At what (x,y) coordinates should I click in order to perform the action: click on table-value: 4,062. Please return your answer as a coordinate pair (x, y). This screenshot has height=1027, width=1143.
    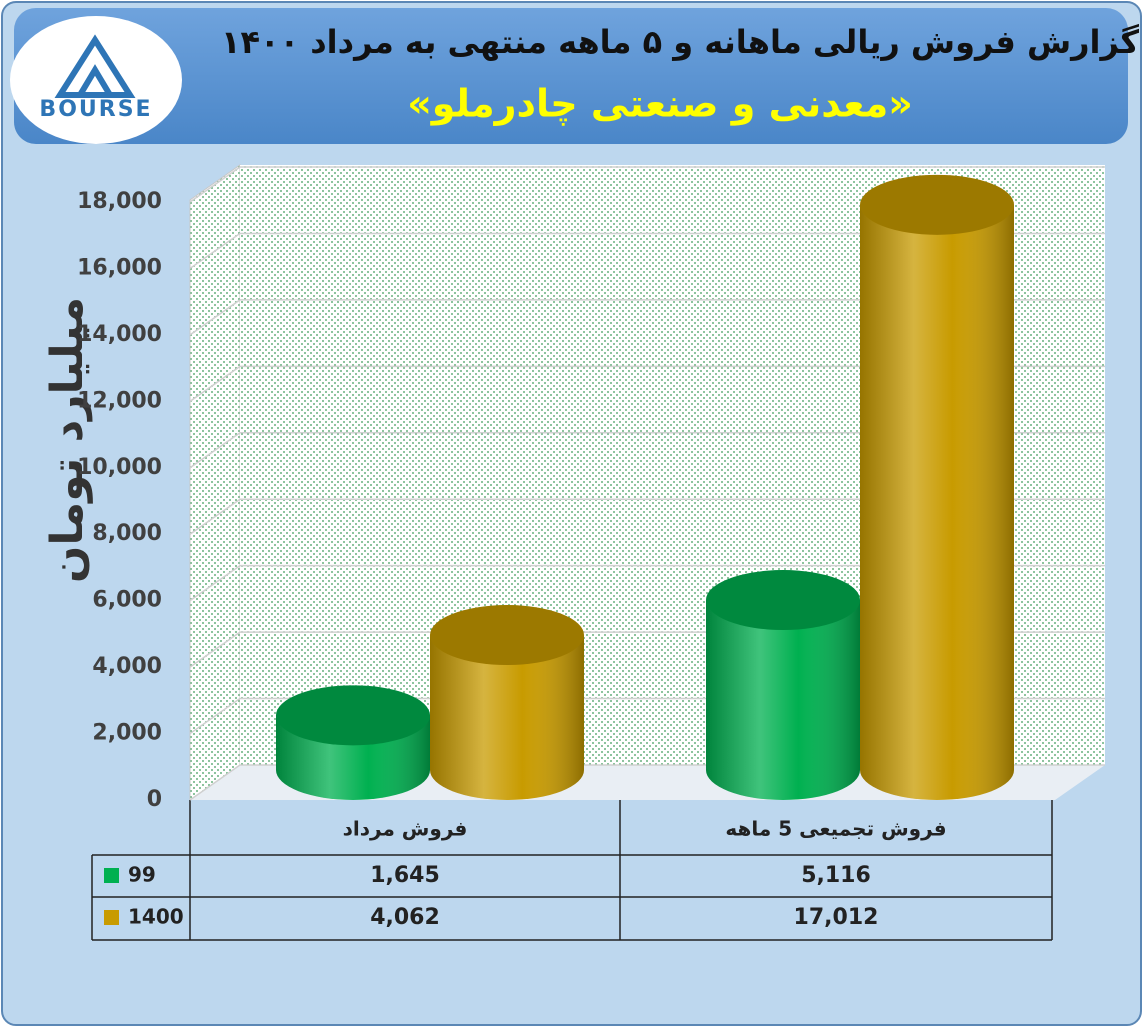
    Looking at the image, I should click on (405, 917).